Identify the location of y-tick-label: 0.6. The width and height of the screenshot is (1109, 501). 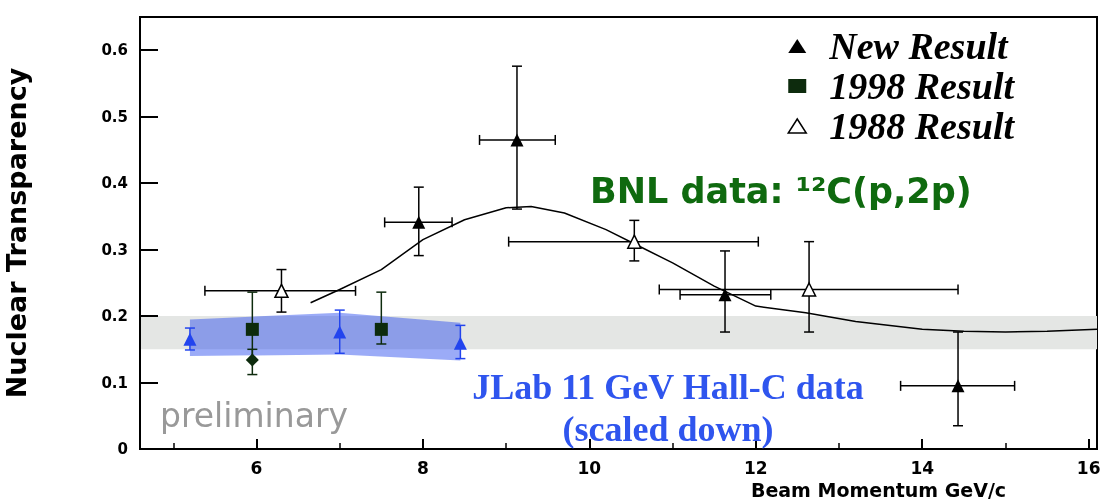
(114, 50).